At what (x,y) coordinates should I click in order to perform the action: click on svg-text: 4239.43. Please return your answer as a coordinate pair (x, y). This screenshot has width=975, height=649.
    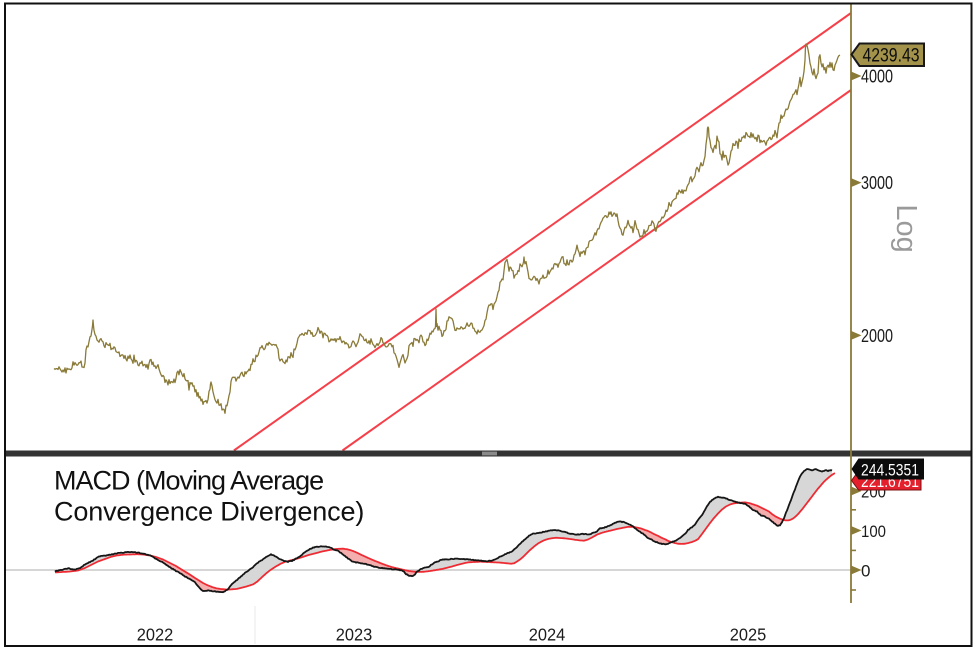
    Looking at the image, I should click on (891, 56).